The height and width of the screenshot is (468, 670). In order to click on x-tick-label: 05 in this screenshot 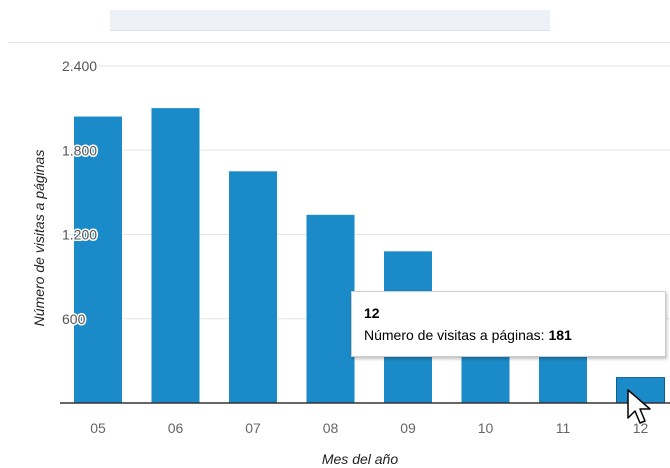, I will do `click(98, 428)`.